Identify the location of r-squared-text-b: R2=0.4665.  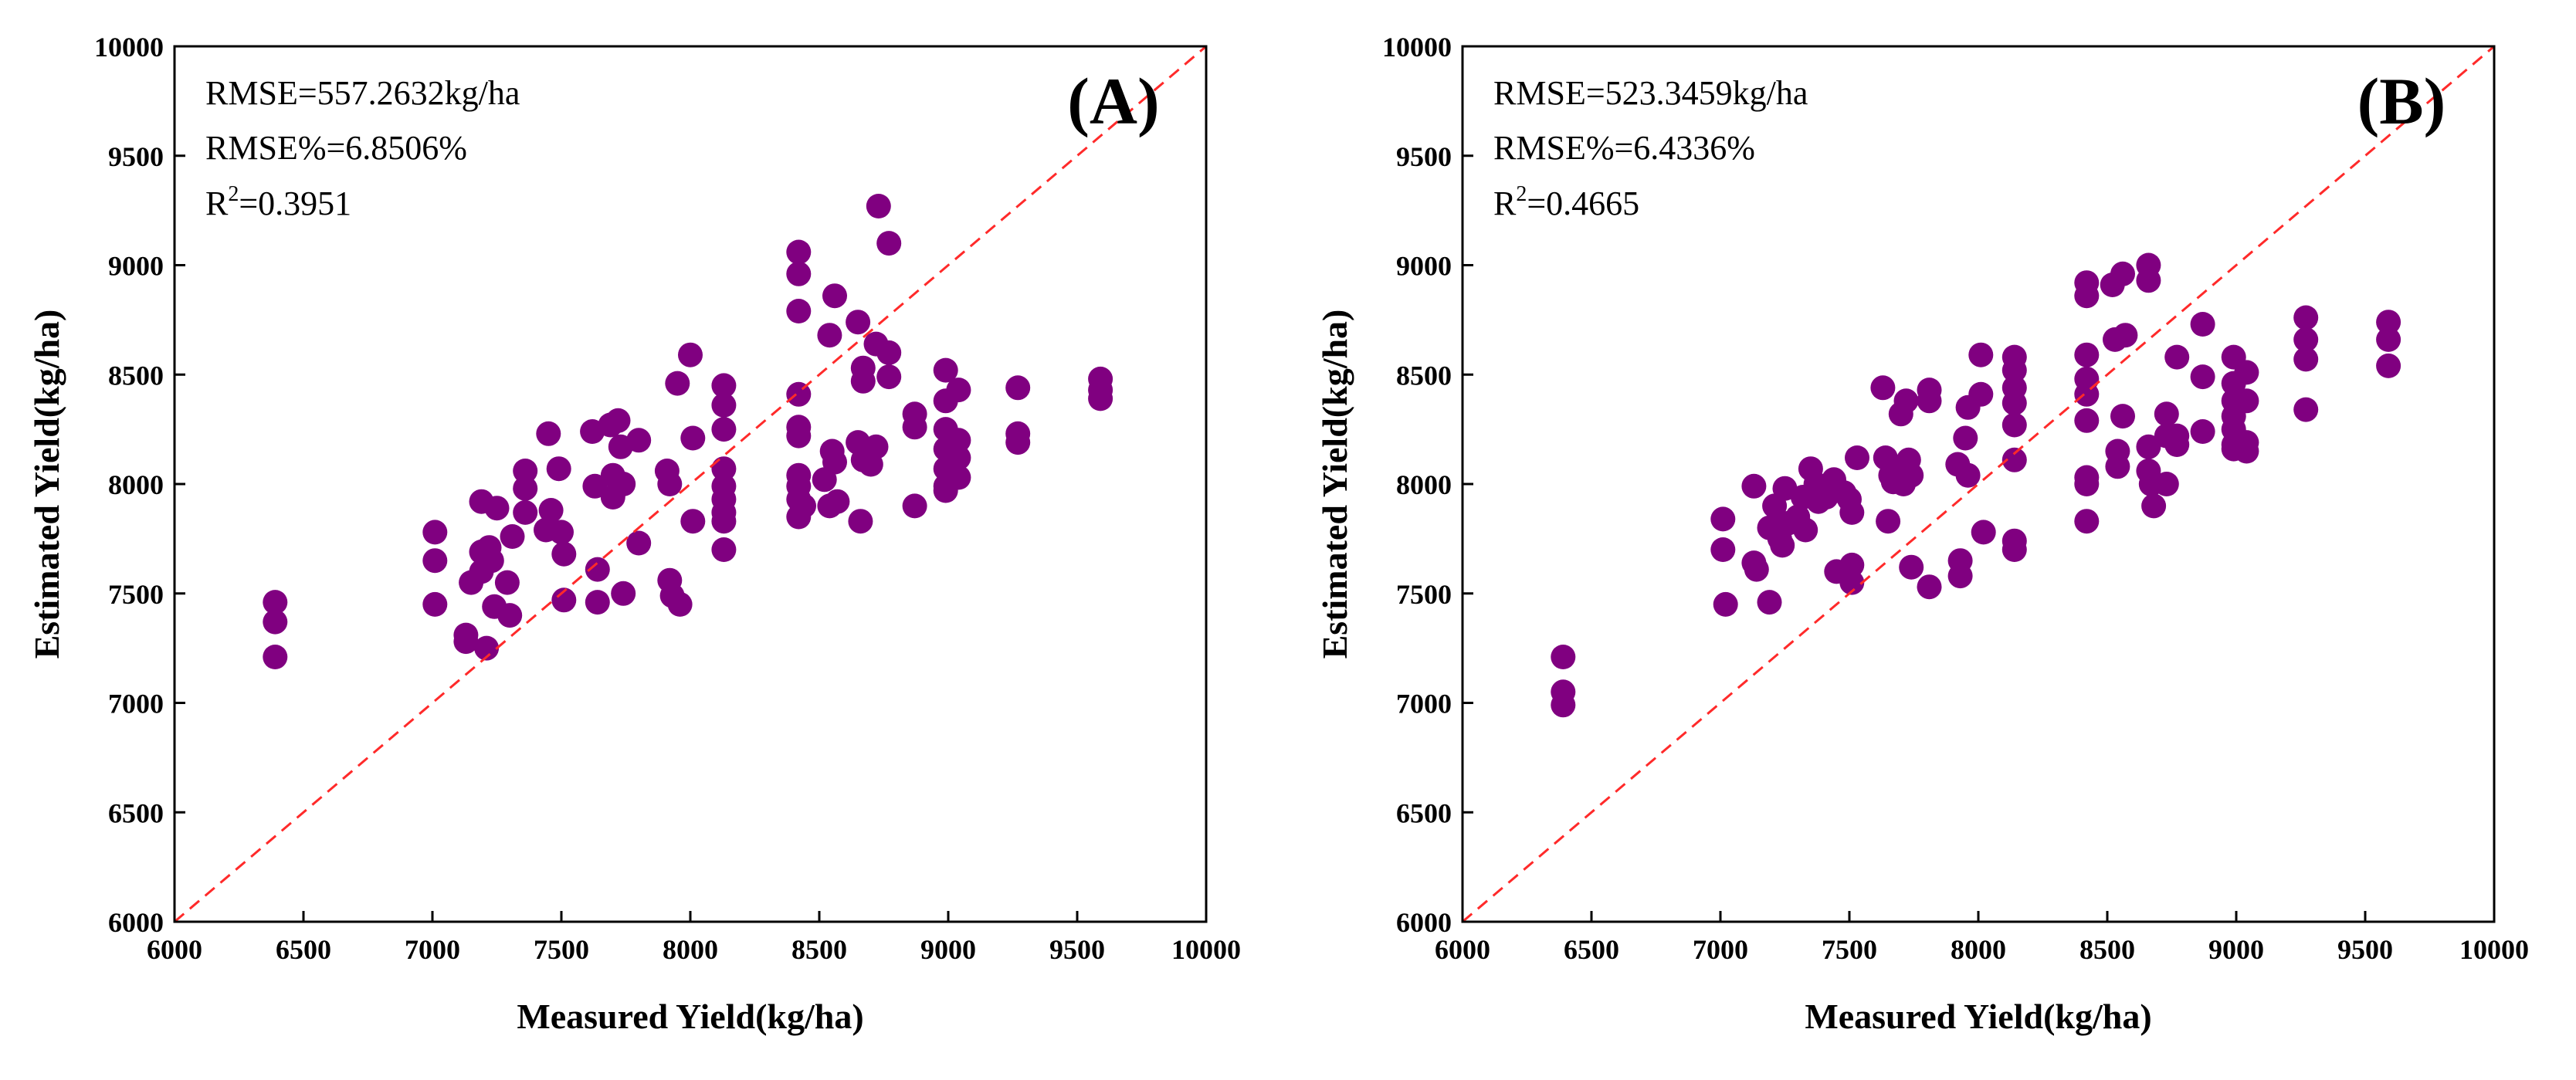
(1566, 202).